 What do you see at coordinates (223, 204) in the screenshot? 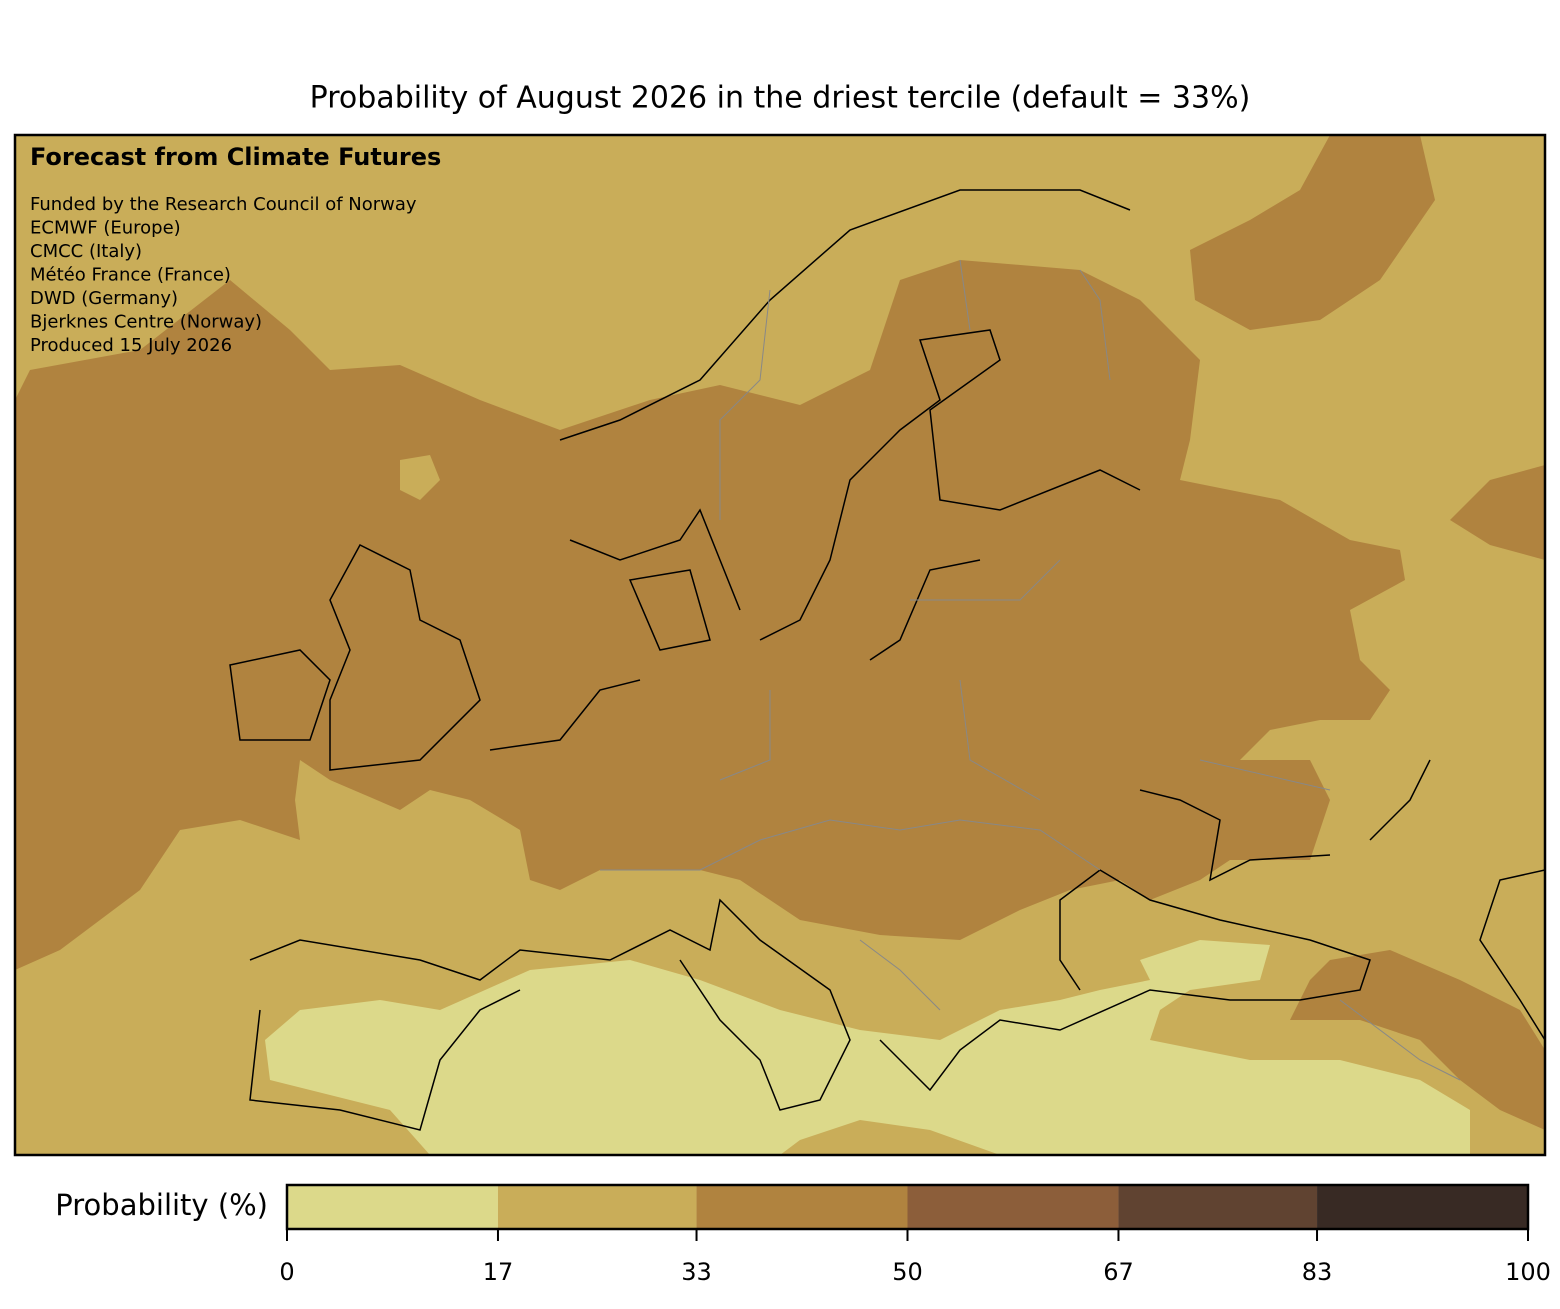
I see `credit-line: Funded by the Research Council of Norway` at bounding box center [223, 204].